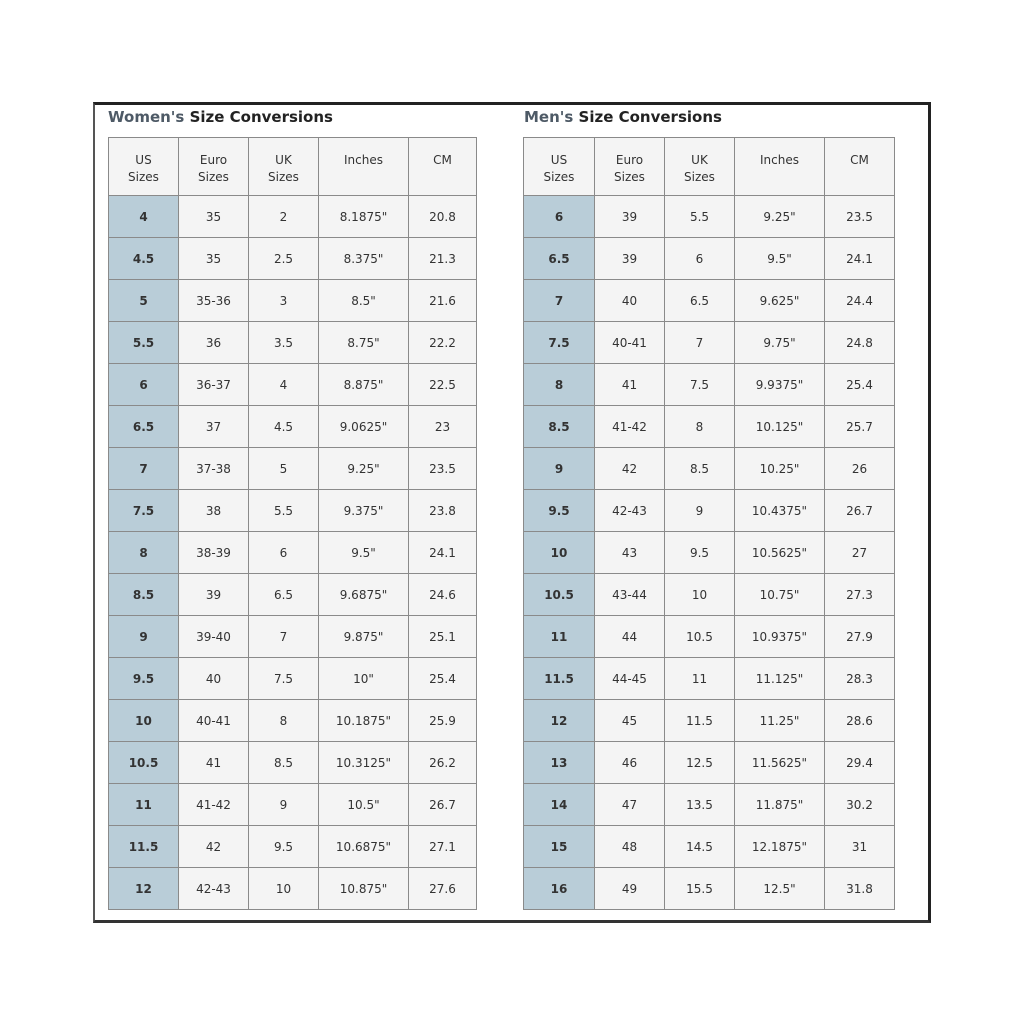 The height and width of the screenshot is (1024, 1024). What do you see at coordinates (779, 846) in the screenshot?
I see `table-cell: 12.1875"` at bounding box center [779, 846].